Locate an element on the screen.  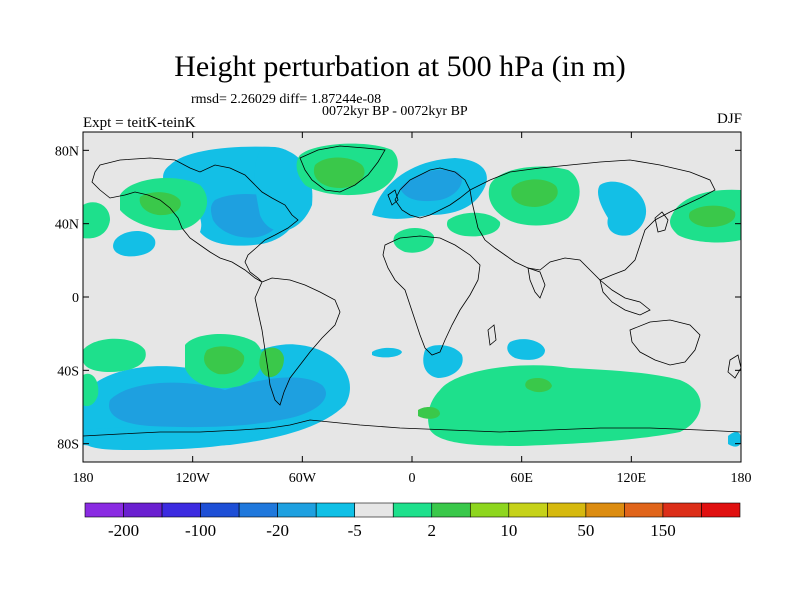
contour-region-middle-east is located at coordinates (473, 224).